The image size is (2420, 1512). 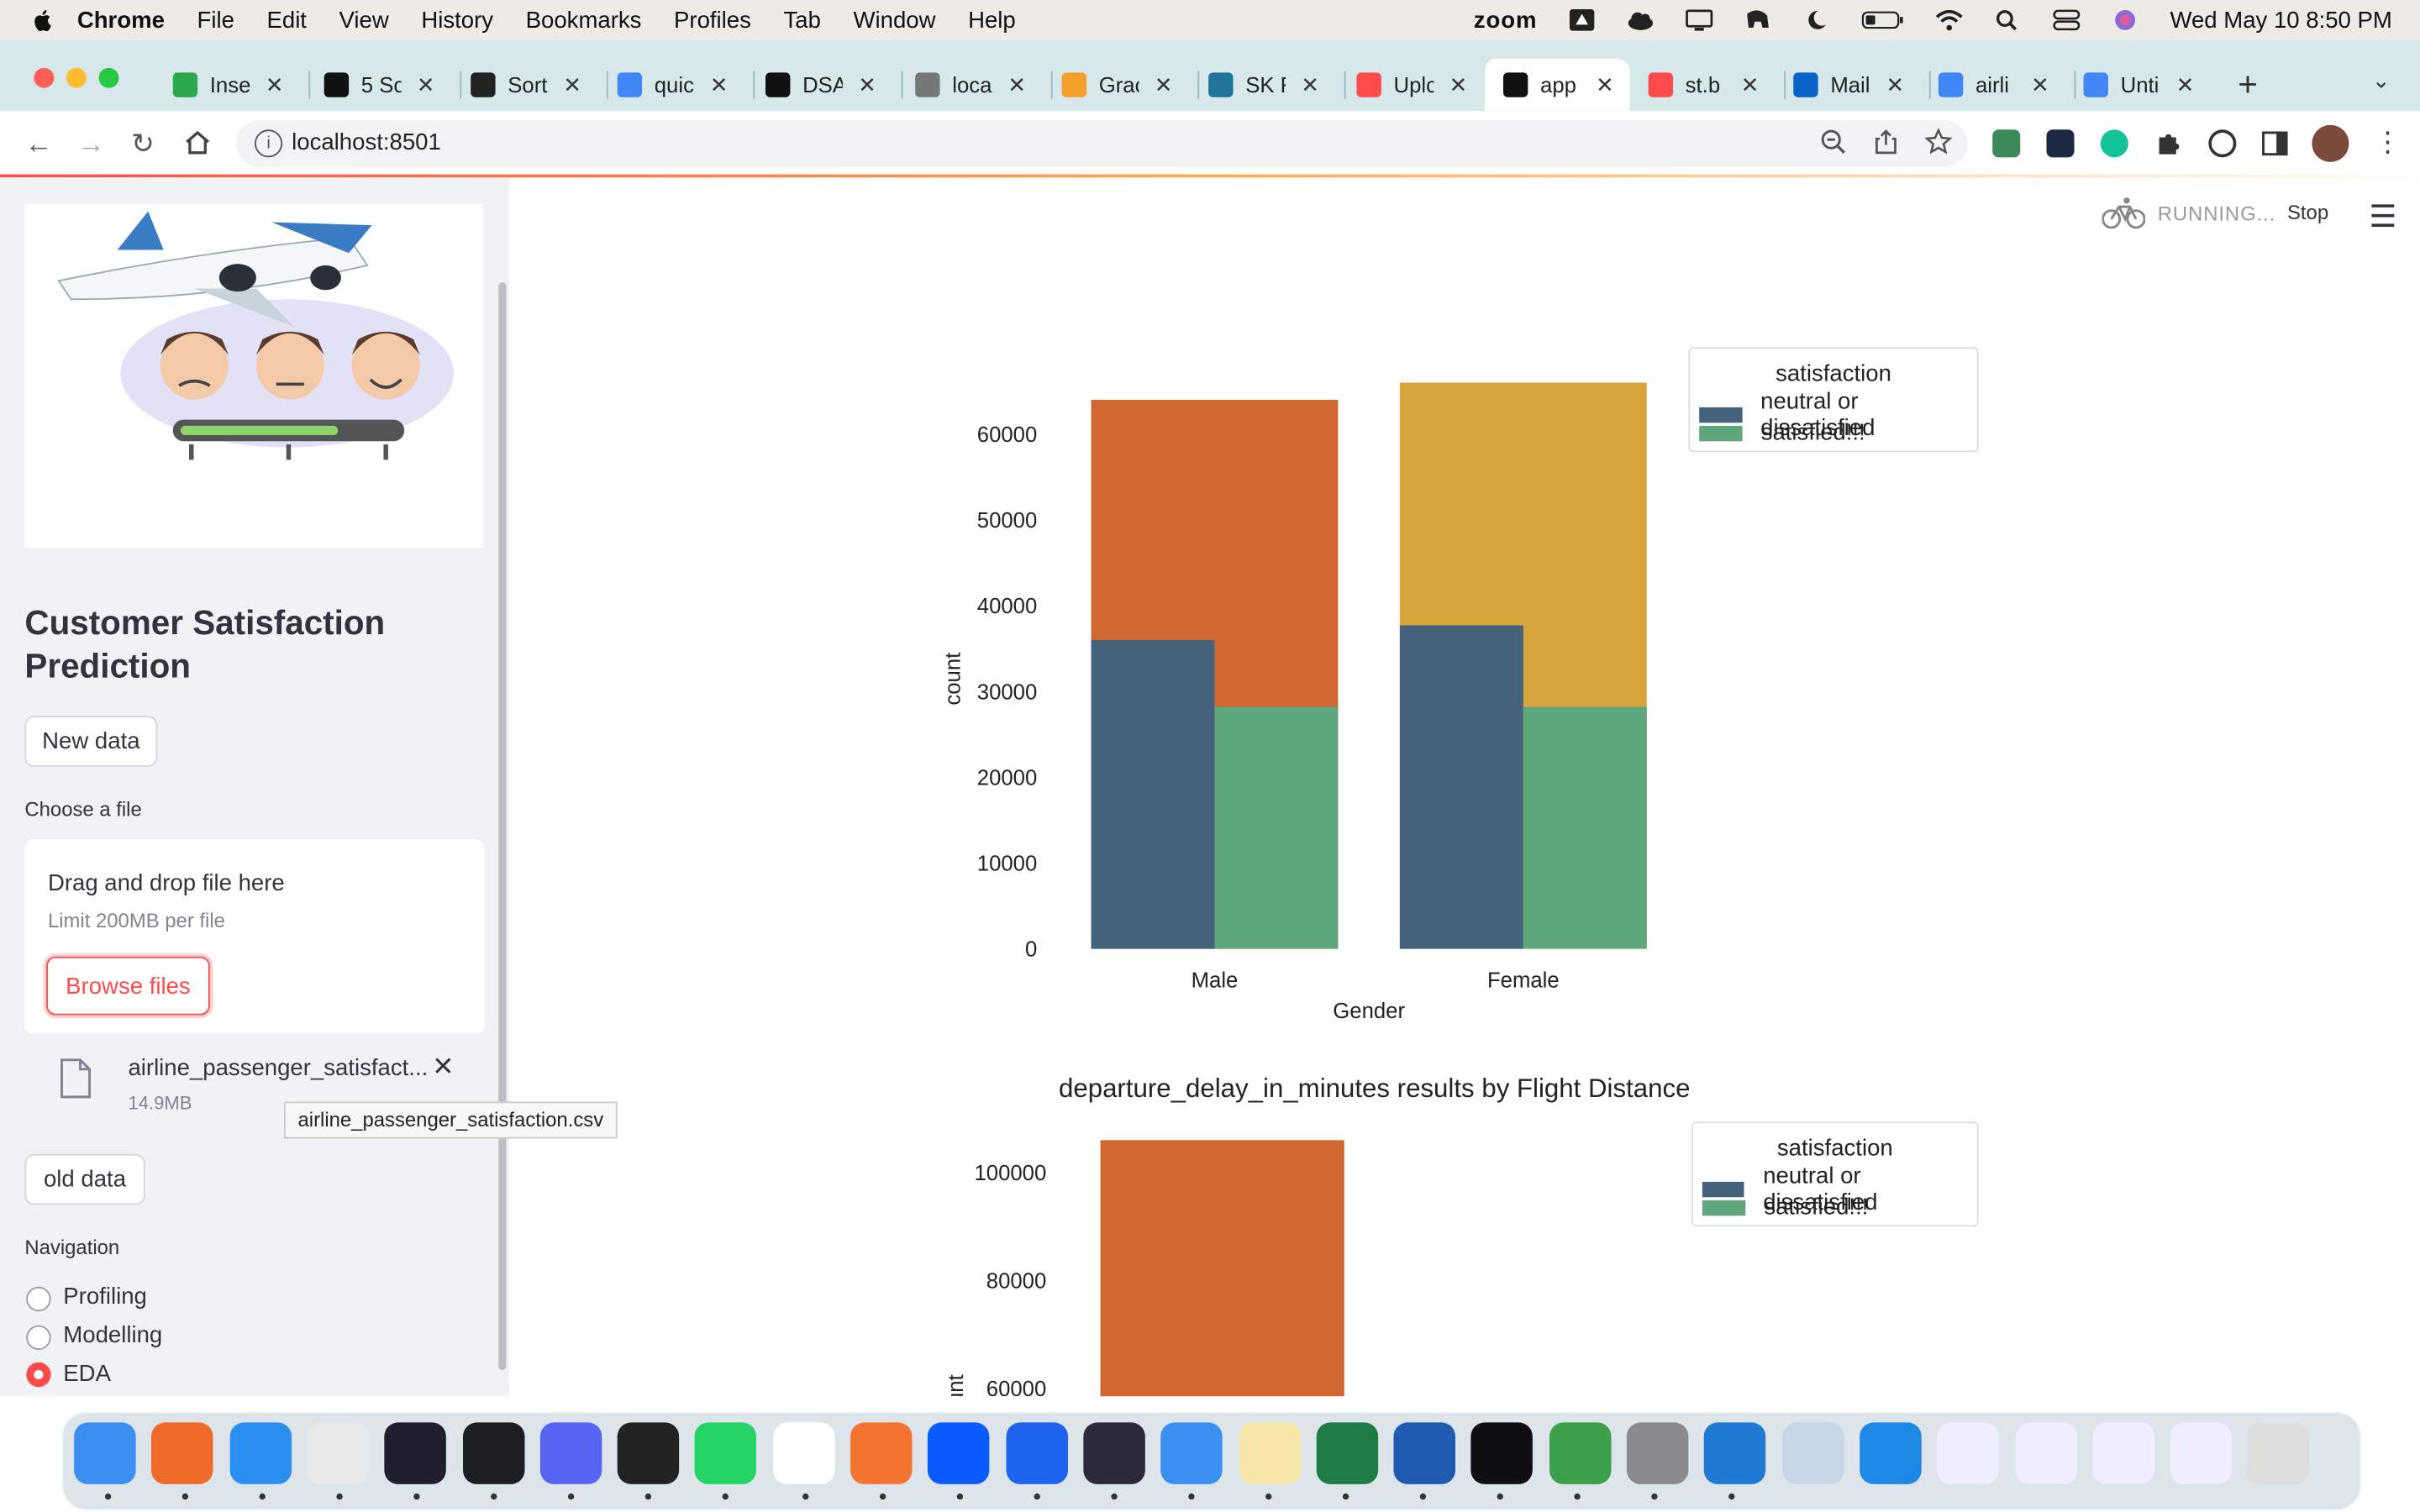 What do you see at coordinates (502, 826) in the screenshot?
I see `sidebar-scrollbar` at bounding box center [502, 826].